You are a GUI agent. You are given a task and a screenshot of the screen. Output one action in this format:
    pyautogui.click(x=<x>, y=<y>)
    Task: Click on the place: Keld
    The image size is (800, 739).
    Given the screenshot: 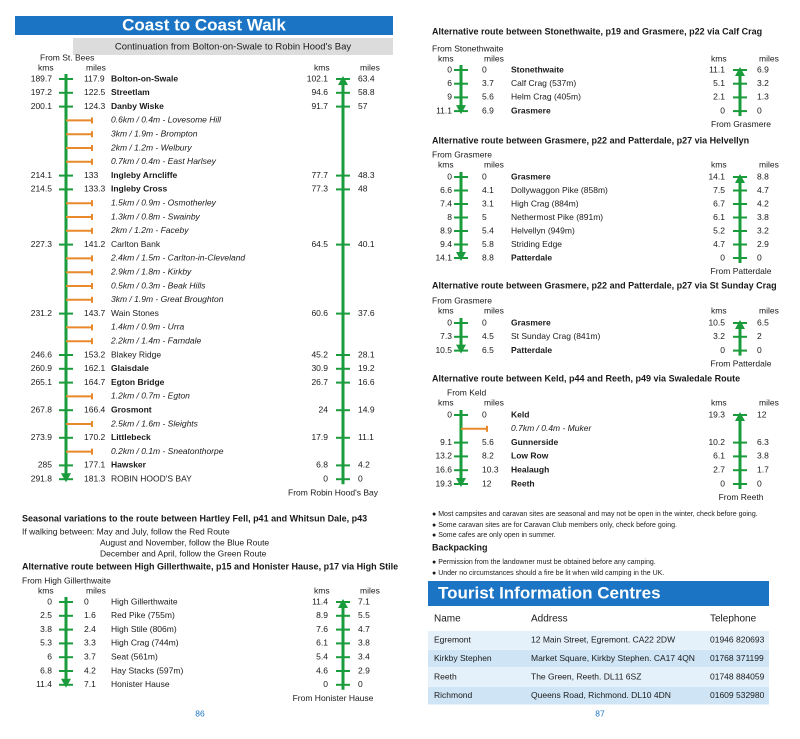 What is the action you would take?
    pyautogui.click(x=520, y=414)
    